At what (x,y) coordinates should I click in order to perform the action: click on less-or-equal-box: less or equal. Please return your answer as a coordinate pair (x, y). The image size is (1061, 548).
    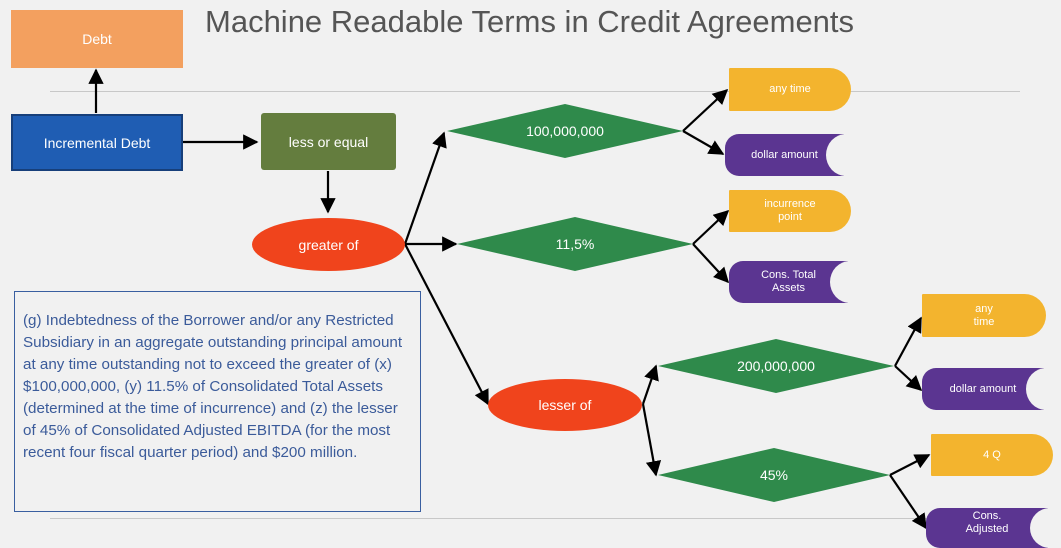
    Looking at the image, I should click on (328, 141).